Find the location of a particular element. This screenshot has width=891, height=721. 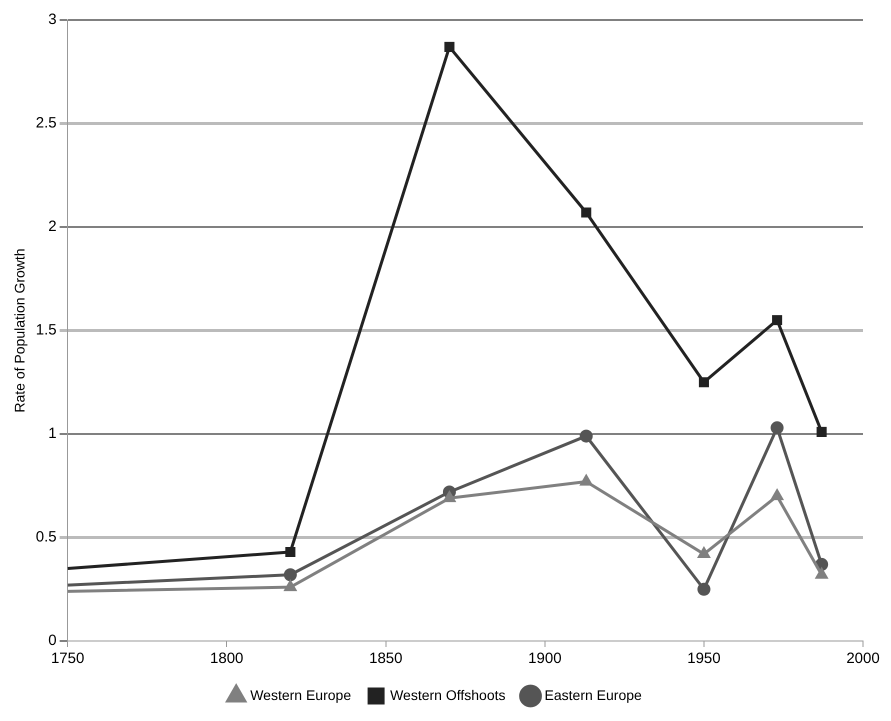

y-tick-label: 2 is located at coordinates (52, 227).